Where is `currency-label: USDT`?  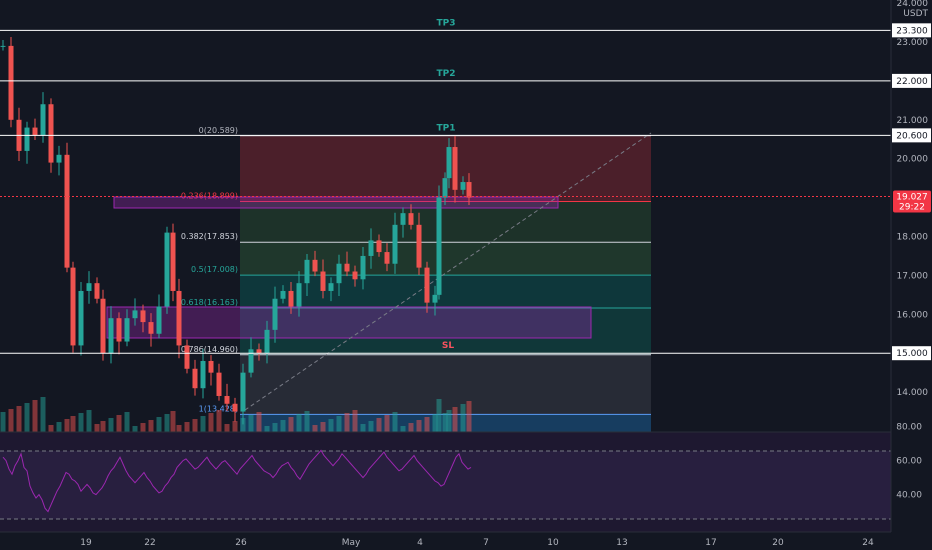
currency-label: USDT is located at coordinates (915, 14).